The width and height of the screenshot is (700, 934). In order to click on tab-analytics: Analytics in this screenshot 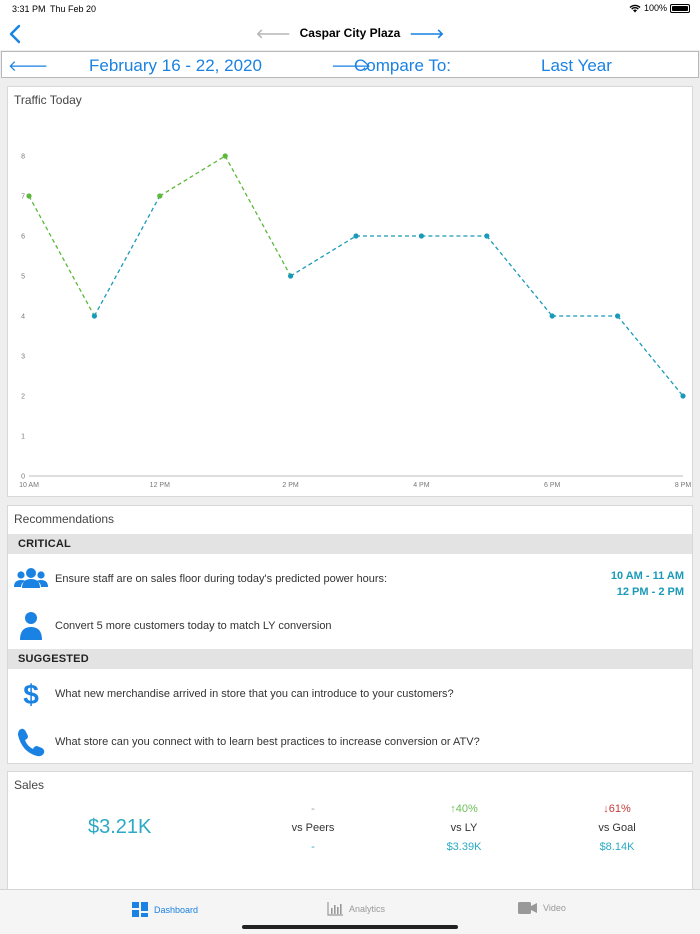, I will do `click(356, 909)`.